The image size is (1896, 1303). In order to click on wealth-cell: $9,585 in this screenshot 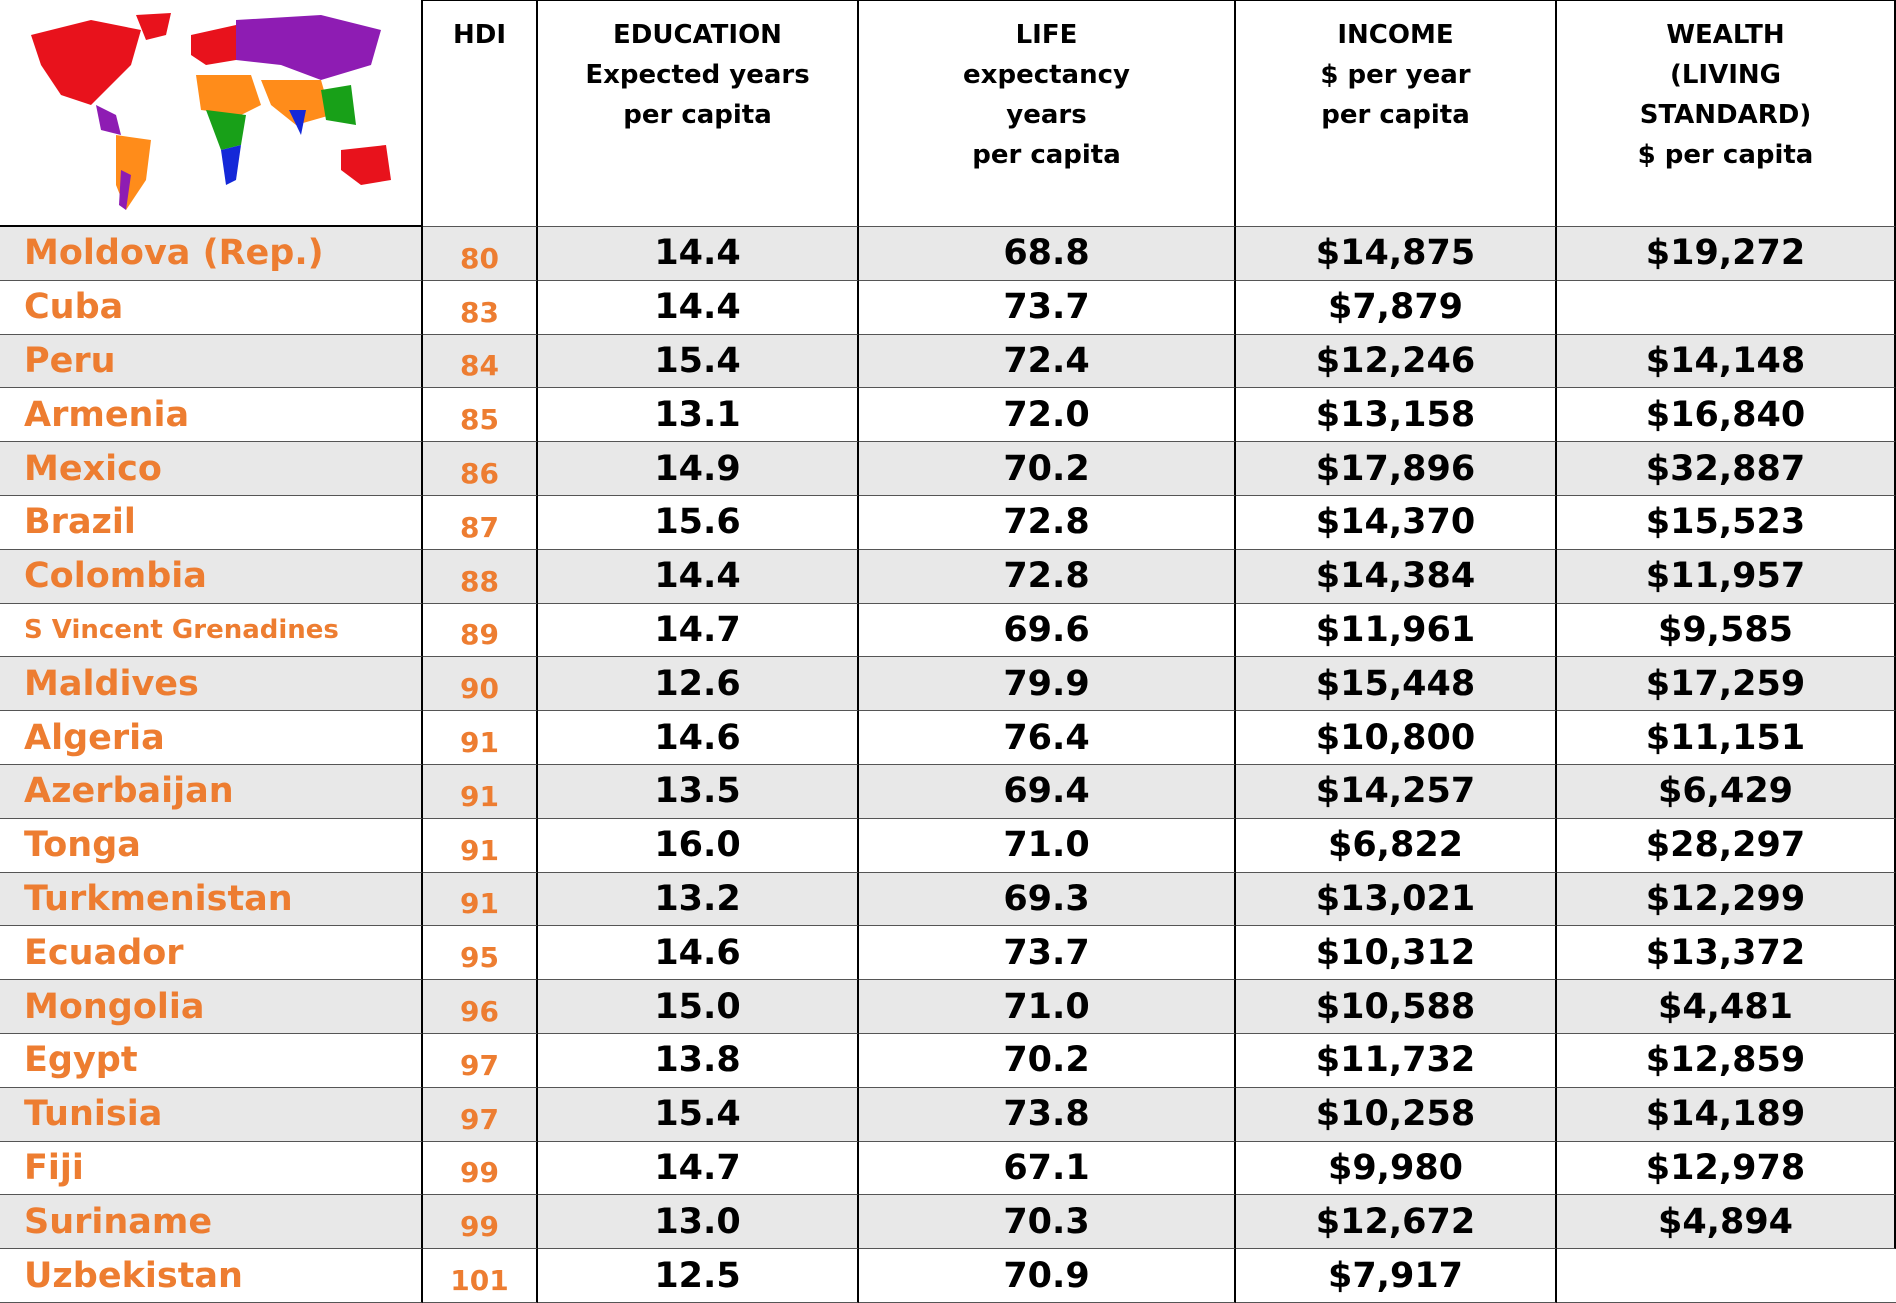, I will do `click(1726, 630)`.